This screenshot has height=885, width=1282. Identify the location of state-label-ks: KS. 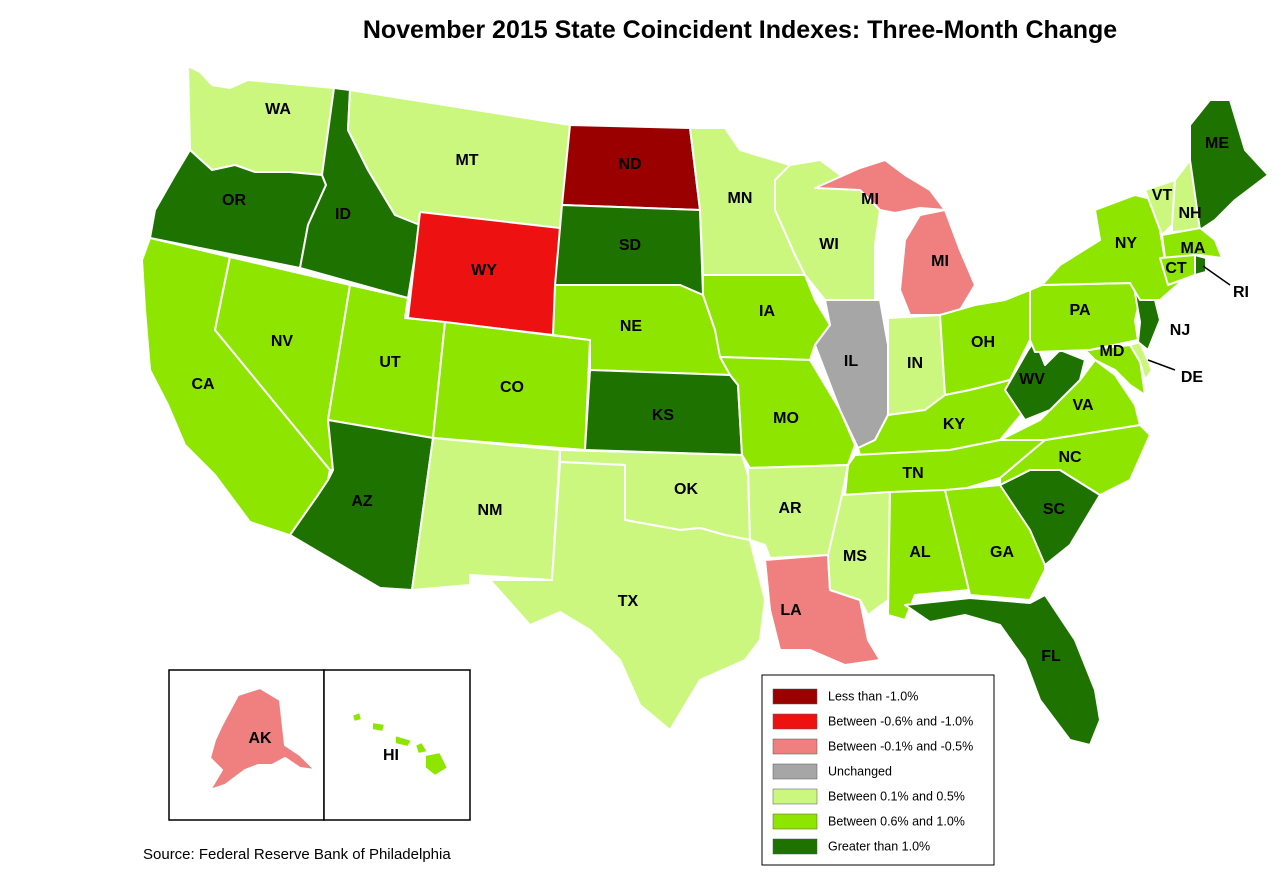
(663, 415).